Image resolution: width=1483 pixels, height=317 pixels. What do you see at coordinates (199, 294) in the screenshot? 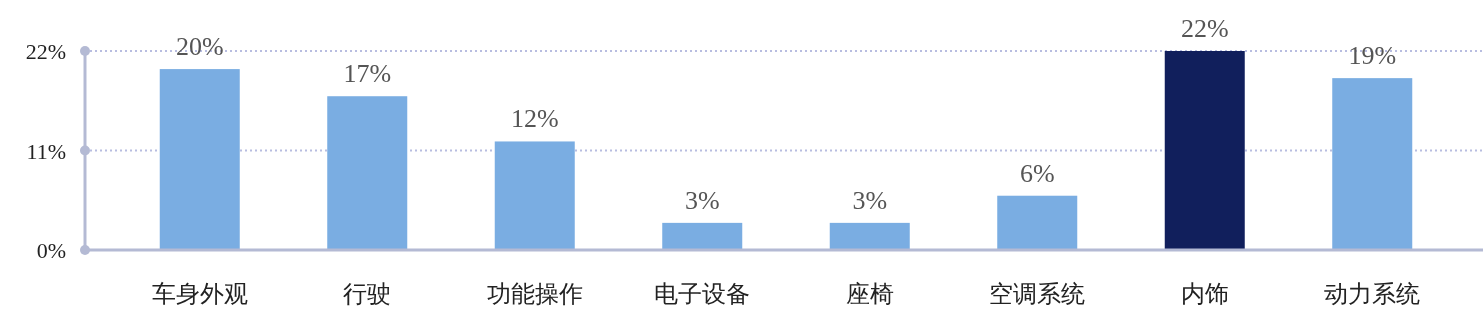
I see `x-tick-label: 车身外观` at bounding box center [199, 294].